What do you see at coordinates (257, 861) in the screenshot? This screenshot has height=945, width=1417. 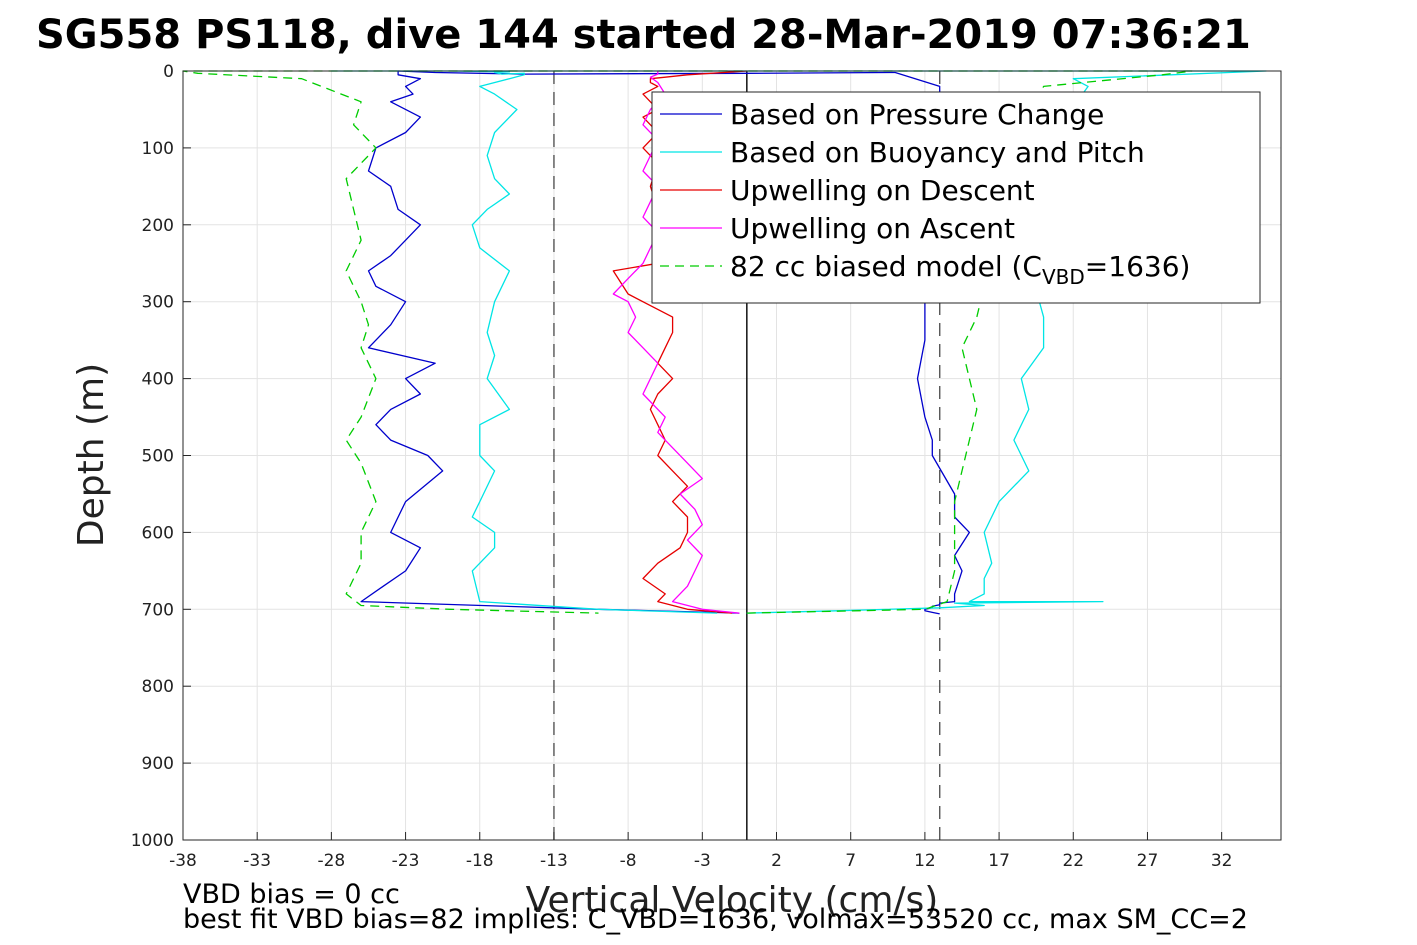 I see `x-tick-label: -33` at bounding box center [257, 861].